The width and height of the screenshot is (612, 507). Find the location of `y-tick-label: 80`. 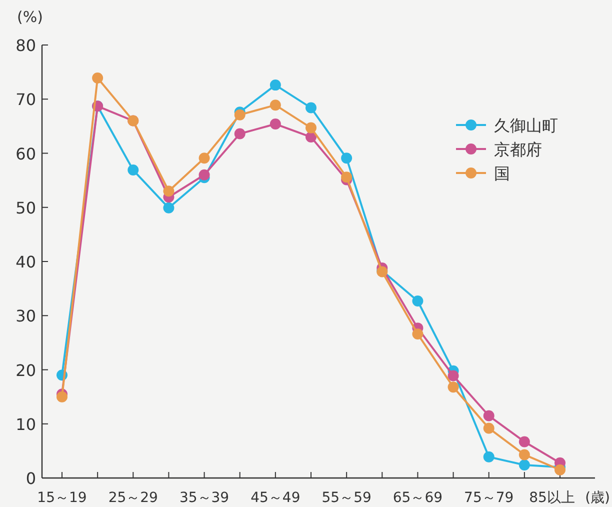

y-tick-label: 80 is located at coordinates (26, 45).